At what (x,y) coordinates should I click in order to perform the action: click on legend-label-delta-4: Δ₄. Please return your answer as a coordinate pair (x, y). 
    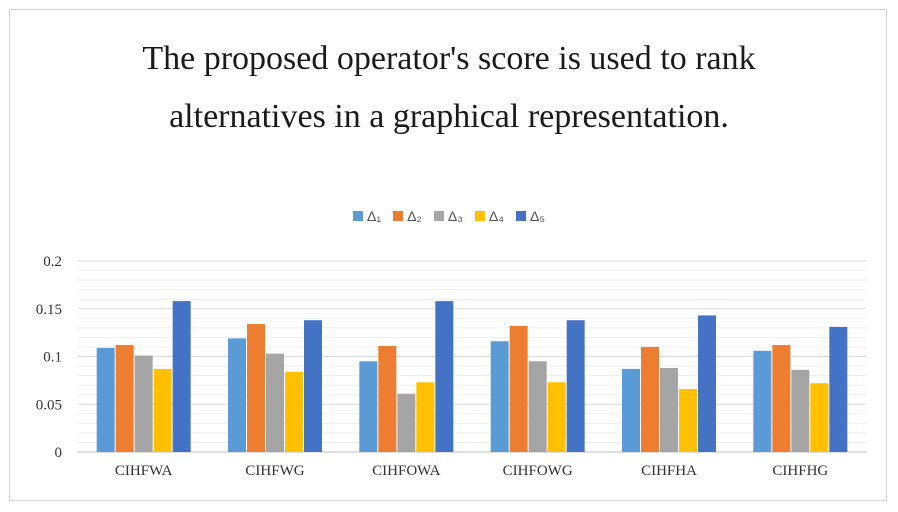
    Looking at the image, I should click on (496, 216).